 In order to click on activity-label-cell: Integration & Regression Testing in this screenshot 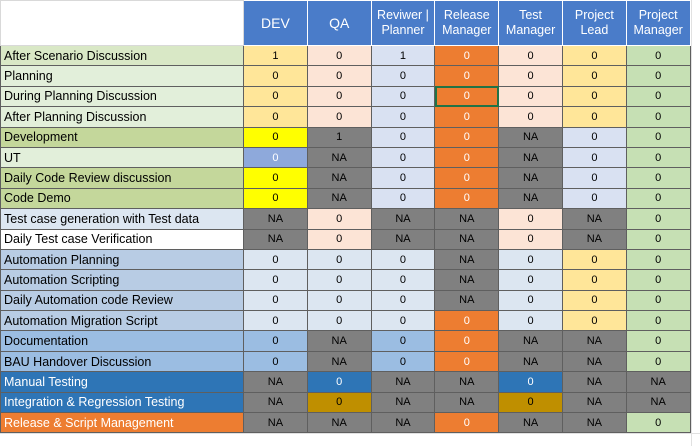, I will do `click(122, 402)`.